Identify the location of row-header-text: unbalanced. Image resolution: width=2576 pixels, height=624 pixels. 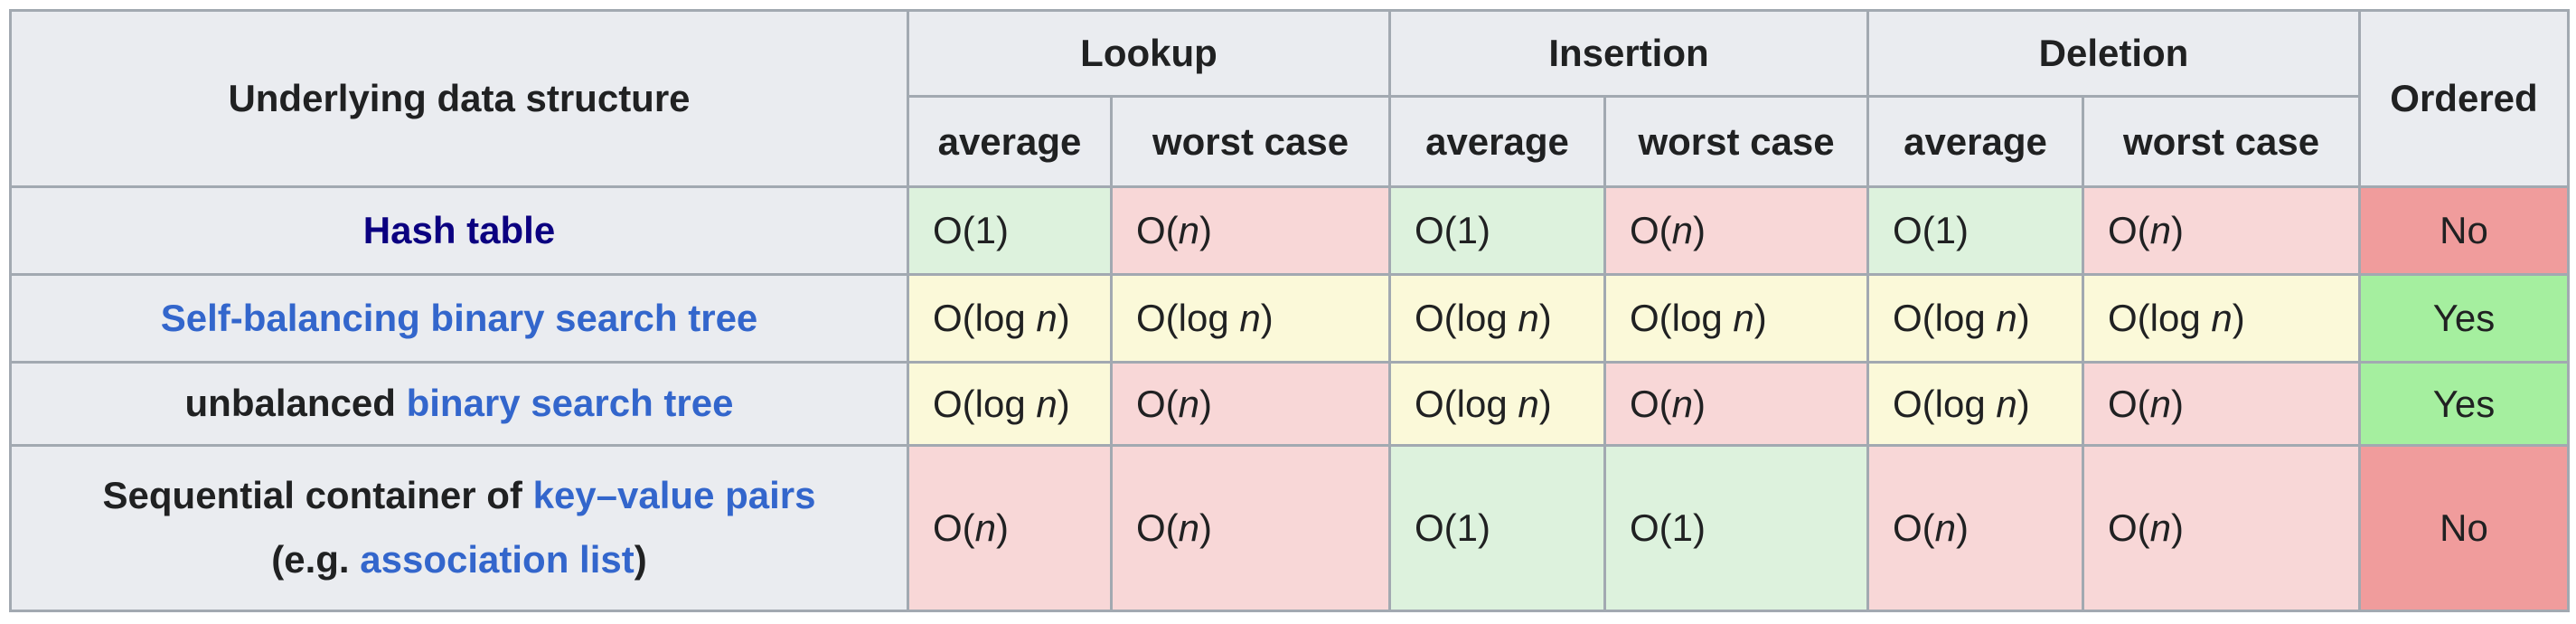
(296, 403).